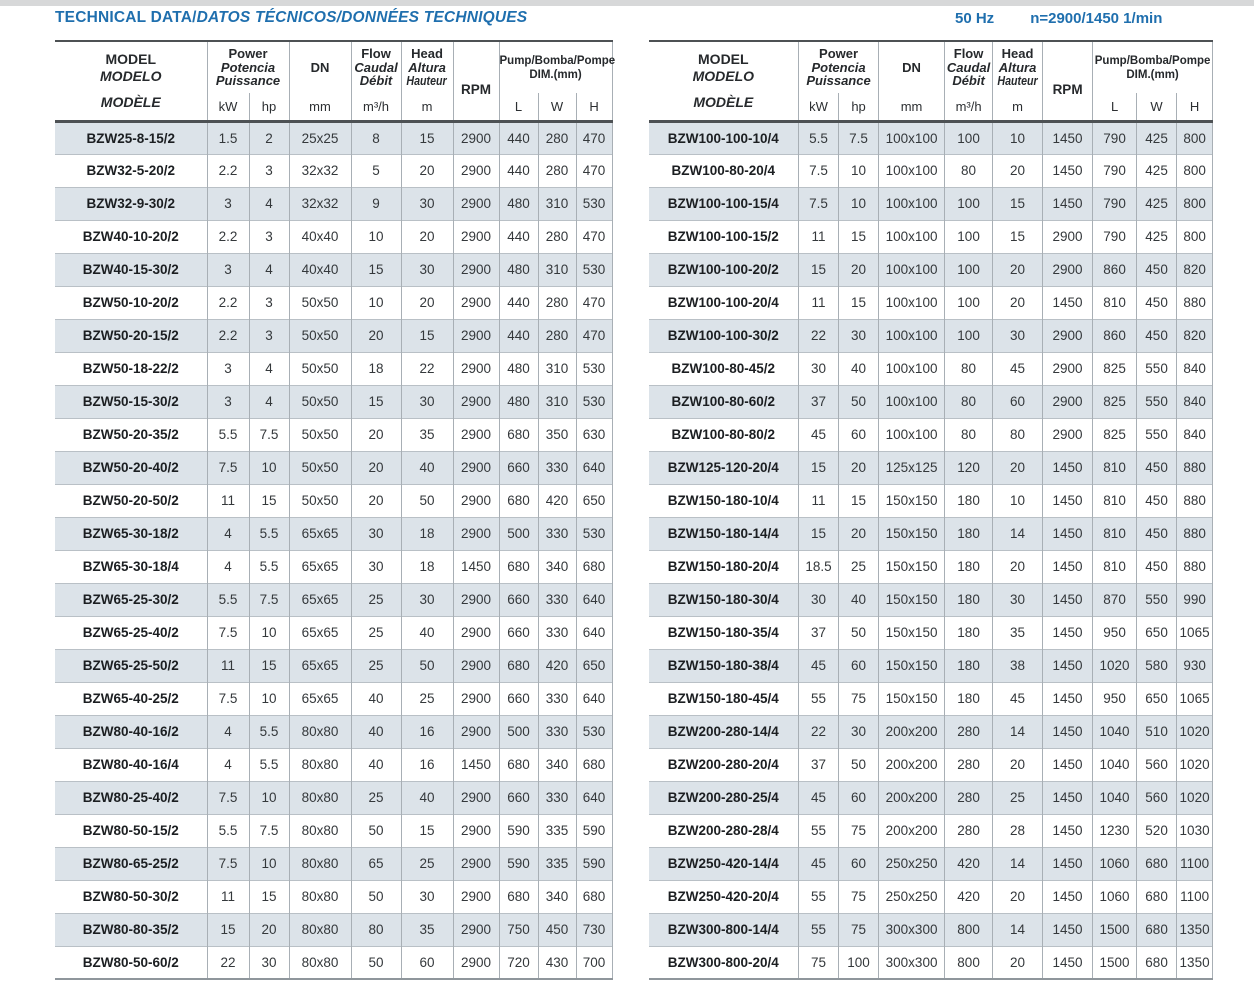 The width and height of the screenshot is (1254, 1000). Describe the element at coordinates (557, 269) in the screenshot. I see `cell-dim-w: 310` at that location.